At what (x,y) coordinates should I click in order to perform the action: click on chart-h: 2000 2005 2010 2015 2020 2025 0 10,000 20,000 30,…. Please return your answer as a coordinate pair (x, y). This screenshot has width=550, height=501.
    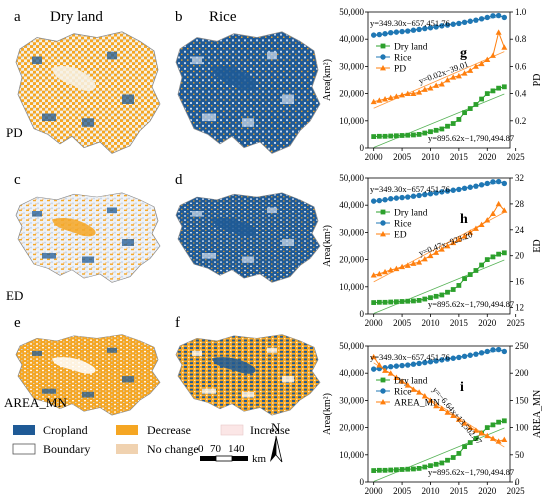
    Looking at the image, I should click on (432, 250).